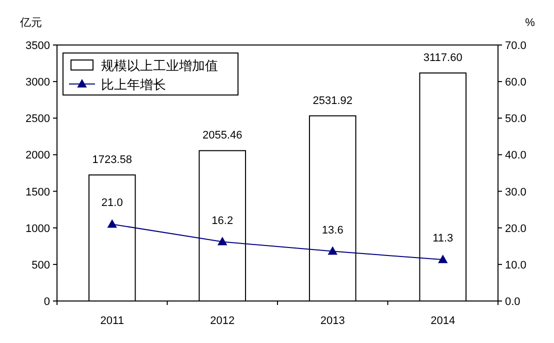 This screenshot has height=343, width=554. I want to click on y2-tick-label: 70.0, so click(515, 46).